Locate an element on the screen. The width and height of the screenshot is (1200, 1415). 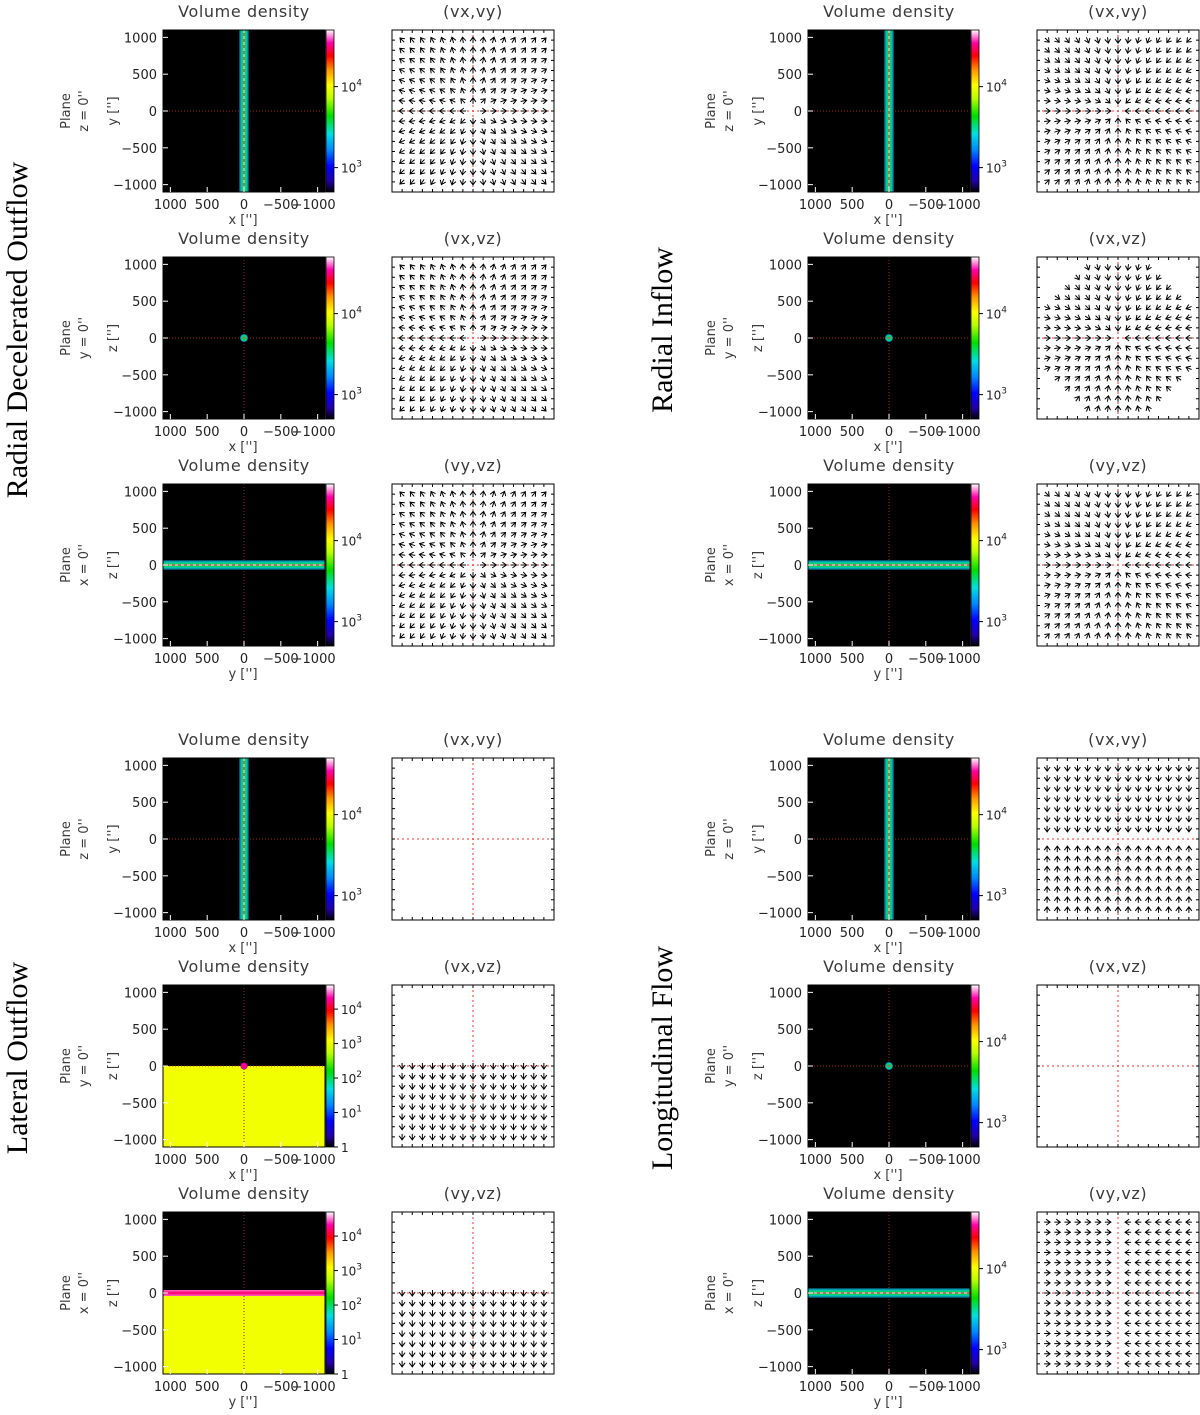
colorbar-tick-label: 10³ is located at coordinates (351, 168).